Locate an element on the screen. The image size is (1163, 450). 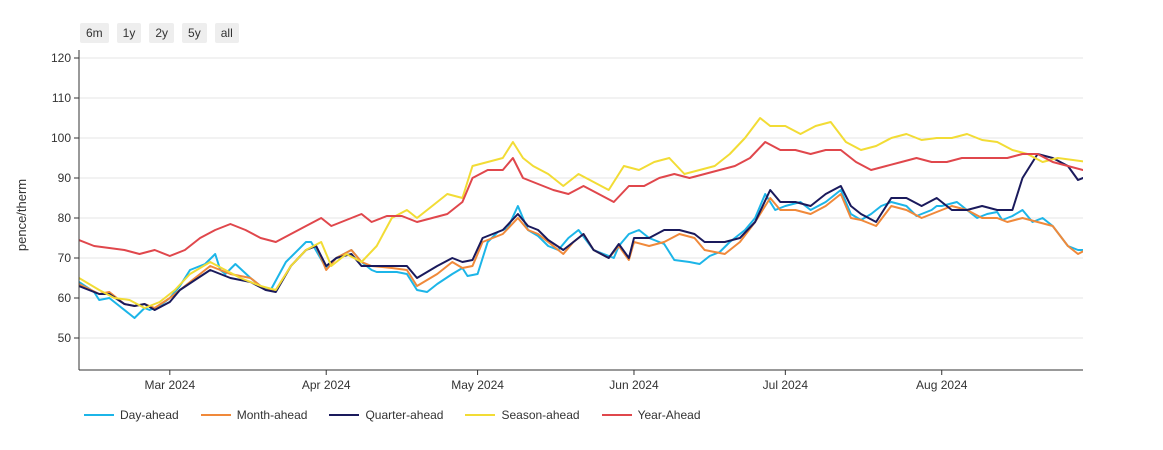
legend-item-season-ahead: Season-ahead is located at coordinates (522, 415).